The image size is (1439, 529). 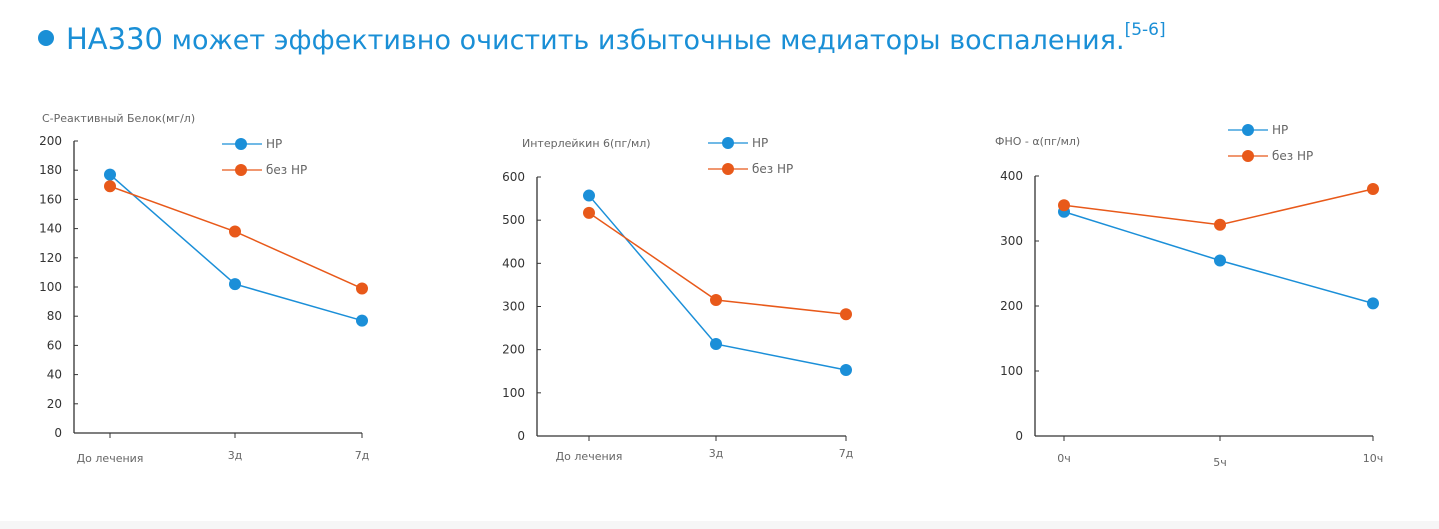 What do you see at coordinates (1373, 458) in the screenshot?
I see `x-tick-label: 10ч` at bounding box center [1373, 458].